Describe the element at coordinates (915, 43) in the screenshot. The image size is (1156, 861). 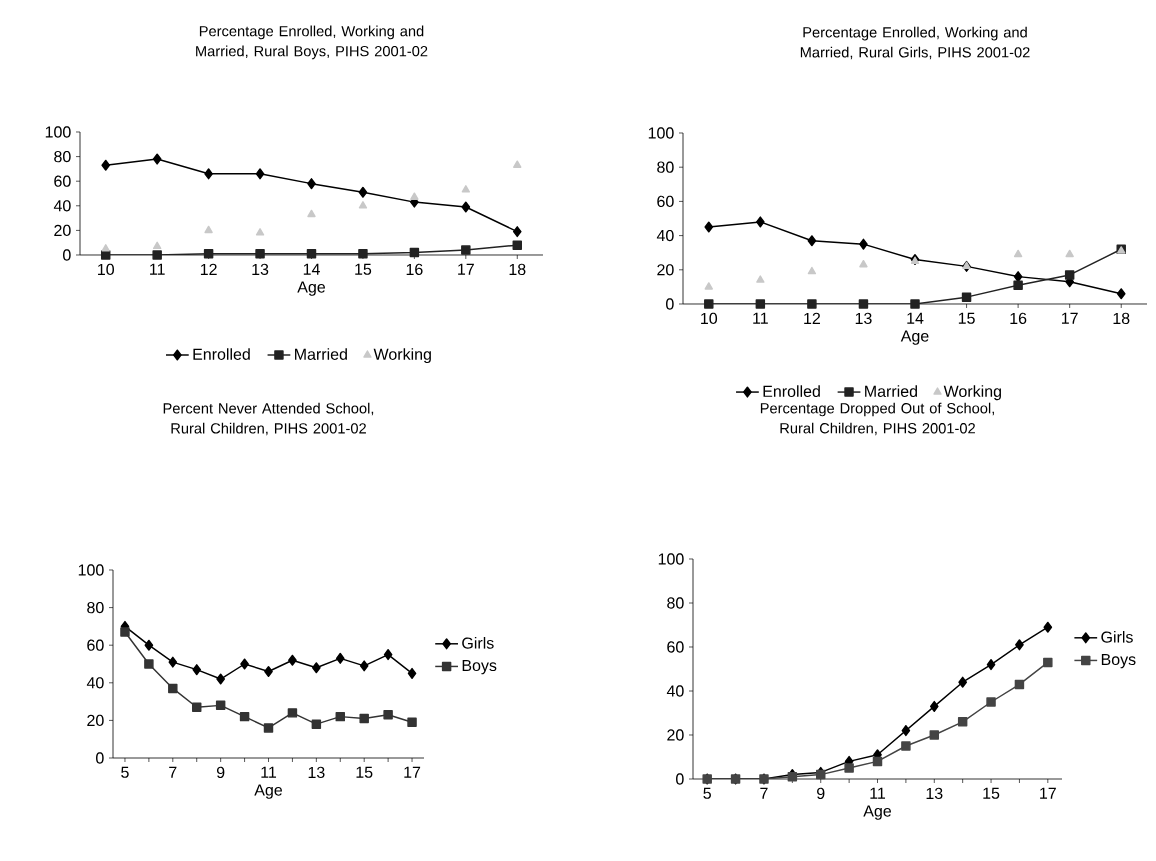
I see `chart-title: Percentage Enrolled, Working and Married, Rural Girls, PIHS 2001-02` at that location.